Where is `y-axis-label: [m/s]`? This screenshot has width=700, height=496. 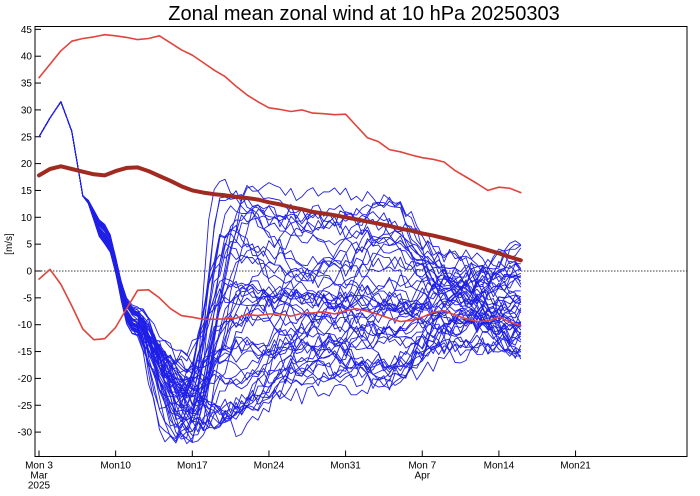 y-axis-label: [m/s] is located at coordinates (9, 244).